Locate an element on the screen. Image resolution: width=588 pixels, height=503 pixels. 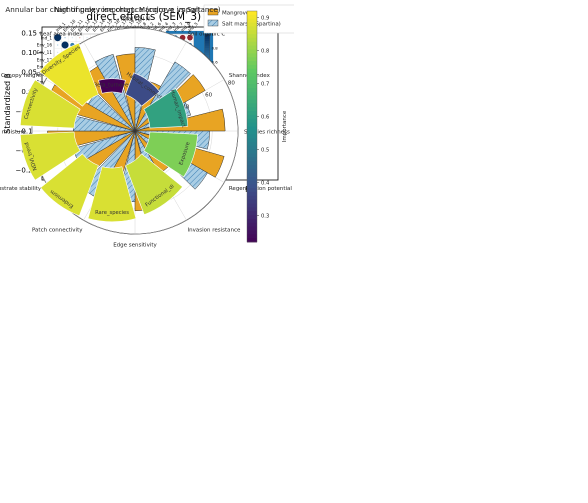
sem-ylabel: Standardized β is located at coordinates (7, 103).